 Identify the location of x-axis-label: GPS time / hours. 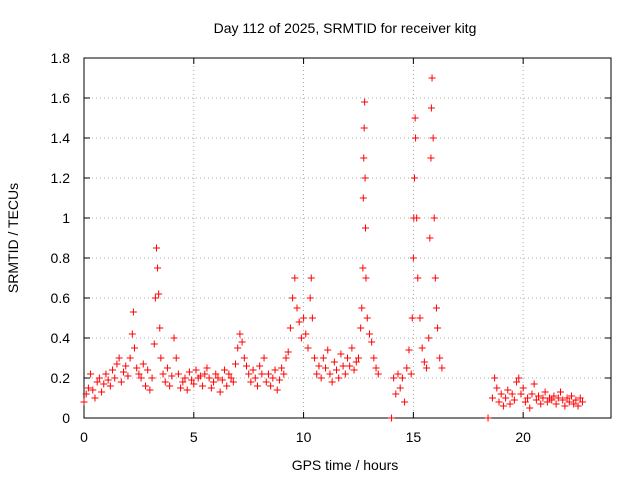
(345, 465).